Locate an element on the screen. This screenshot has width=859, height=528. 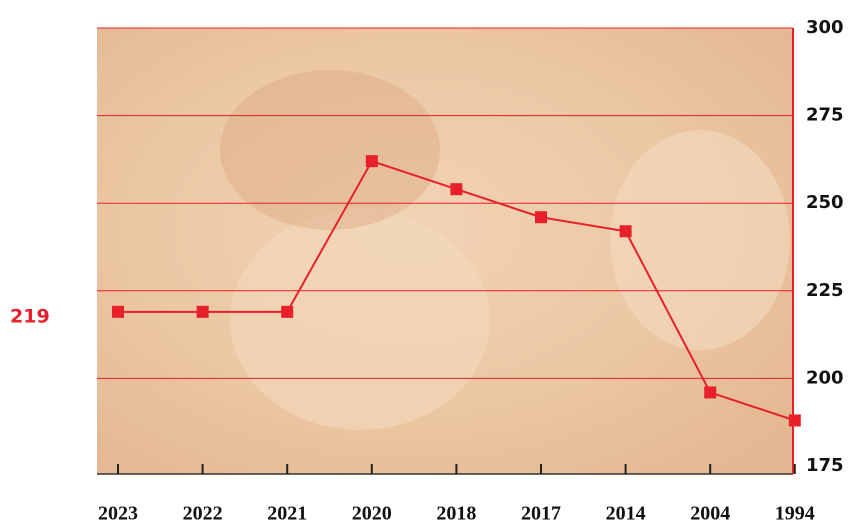
x-tick-label: 2021 is located at coordinates (287, 514).